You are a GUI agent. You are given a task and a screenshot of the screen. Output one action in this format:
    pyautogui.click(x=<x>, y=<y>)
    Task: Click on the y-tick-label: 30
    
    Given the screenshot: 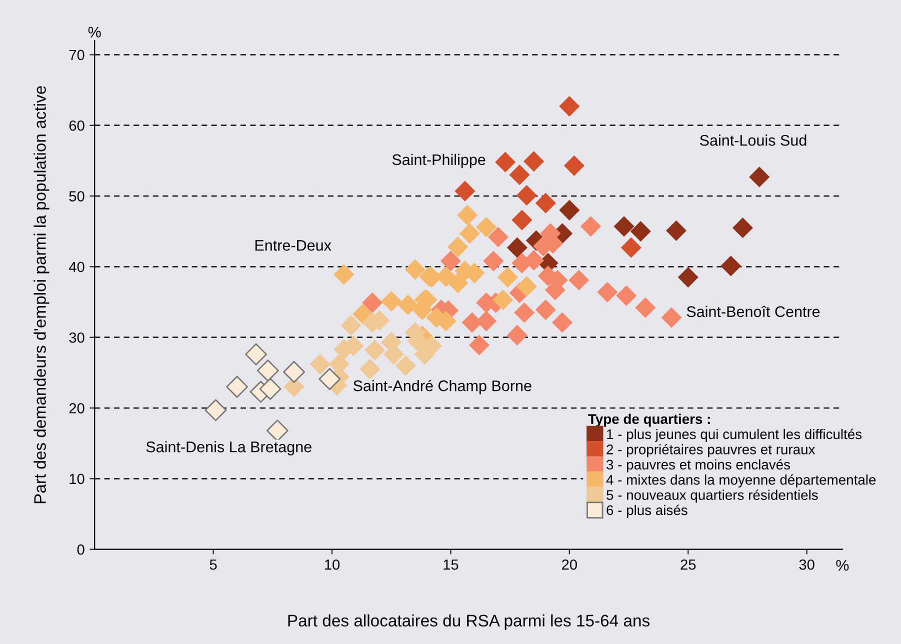 What is the action you would take?
    pyautogui.click(x=76, y=337)
    